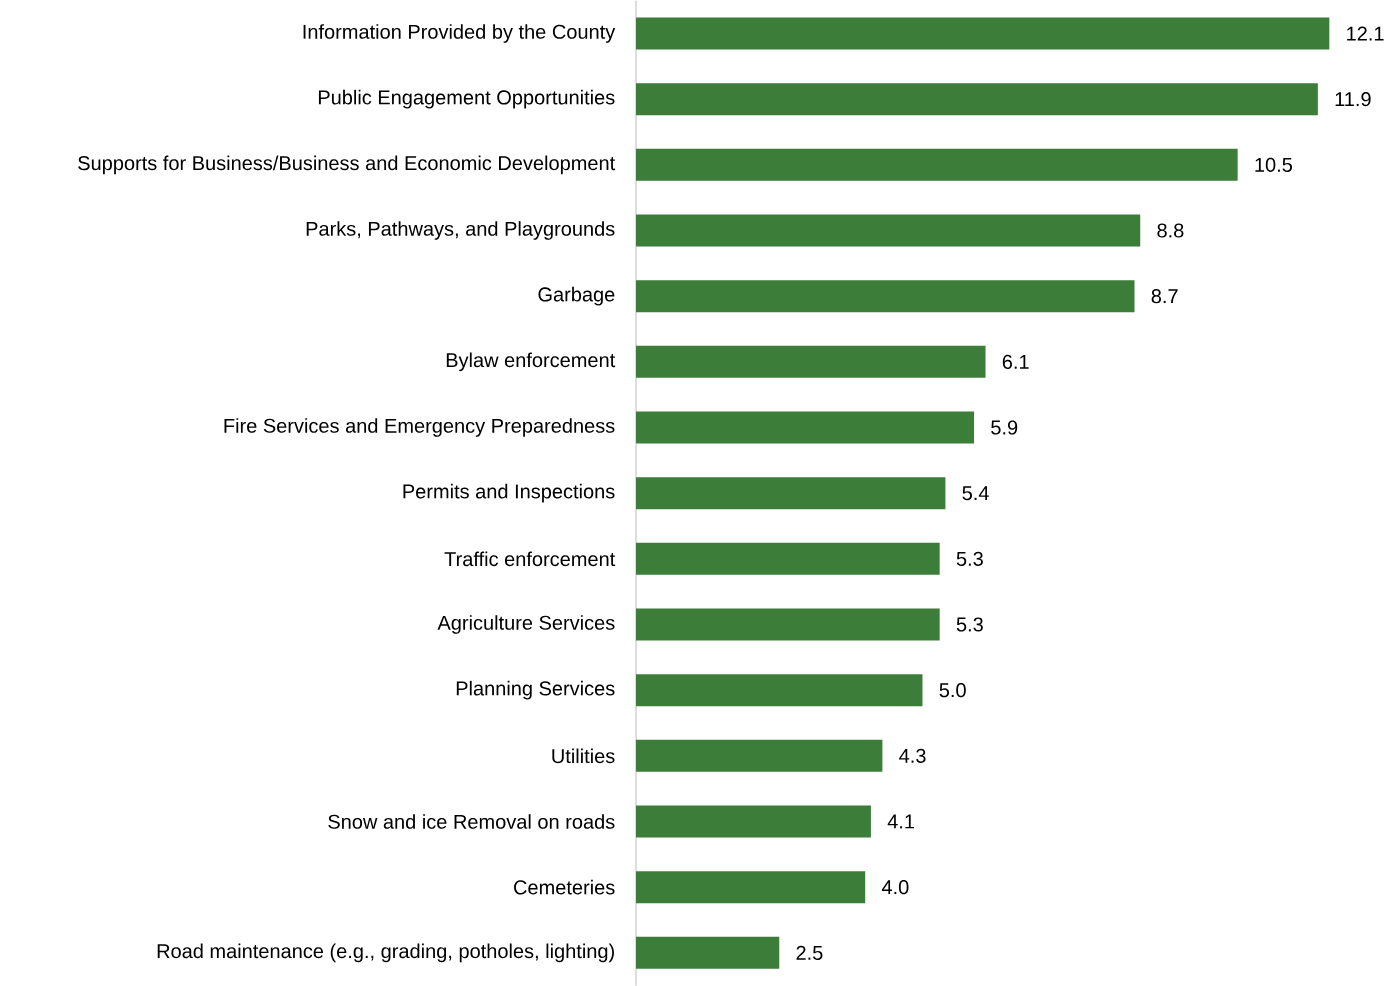  Describe the element at coordinates (952, 690) in the screenshot. I see `data-label: 5.0` at that location.